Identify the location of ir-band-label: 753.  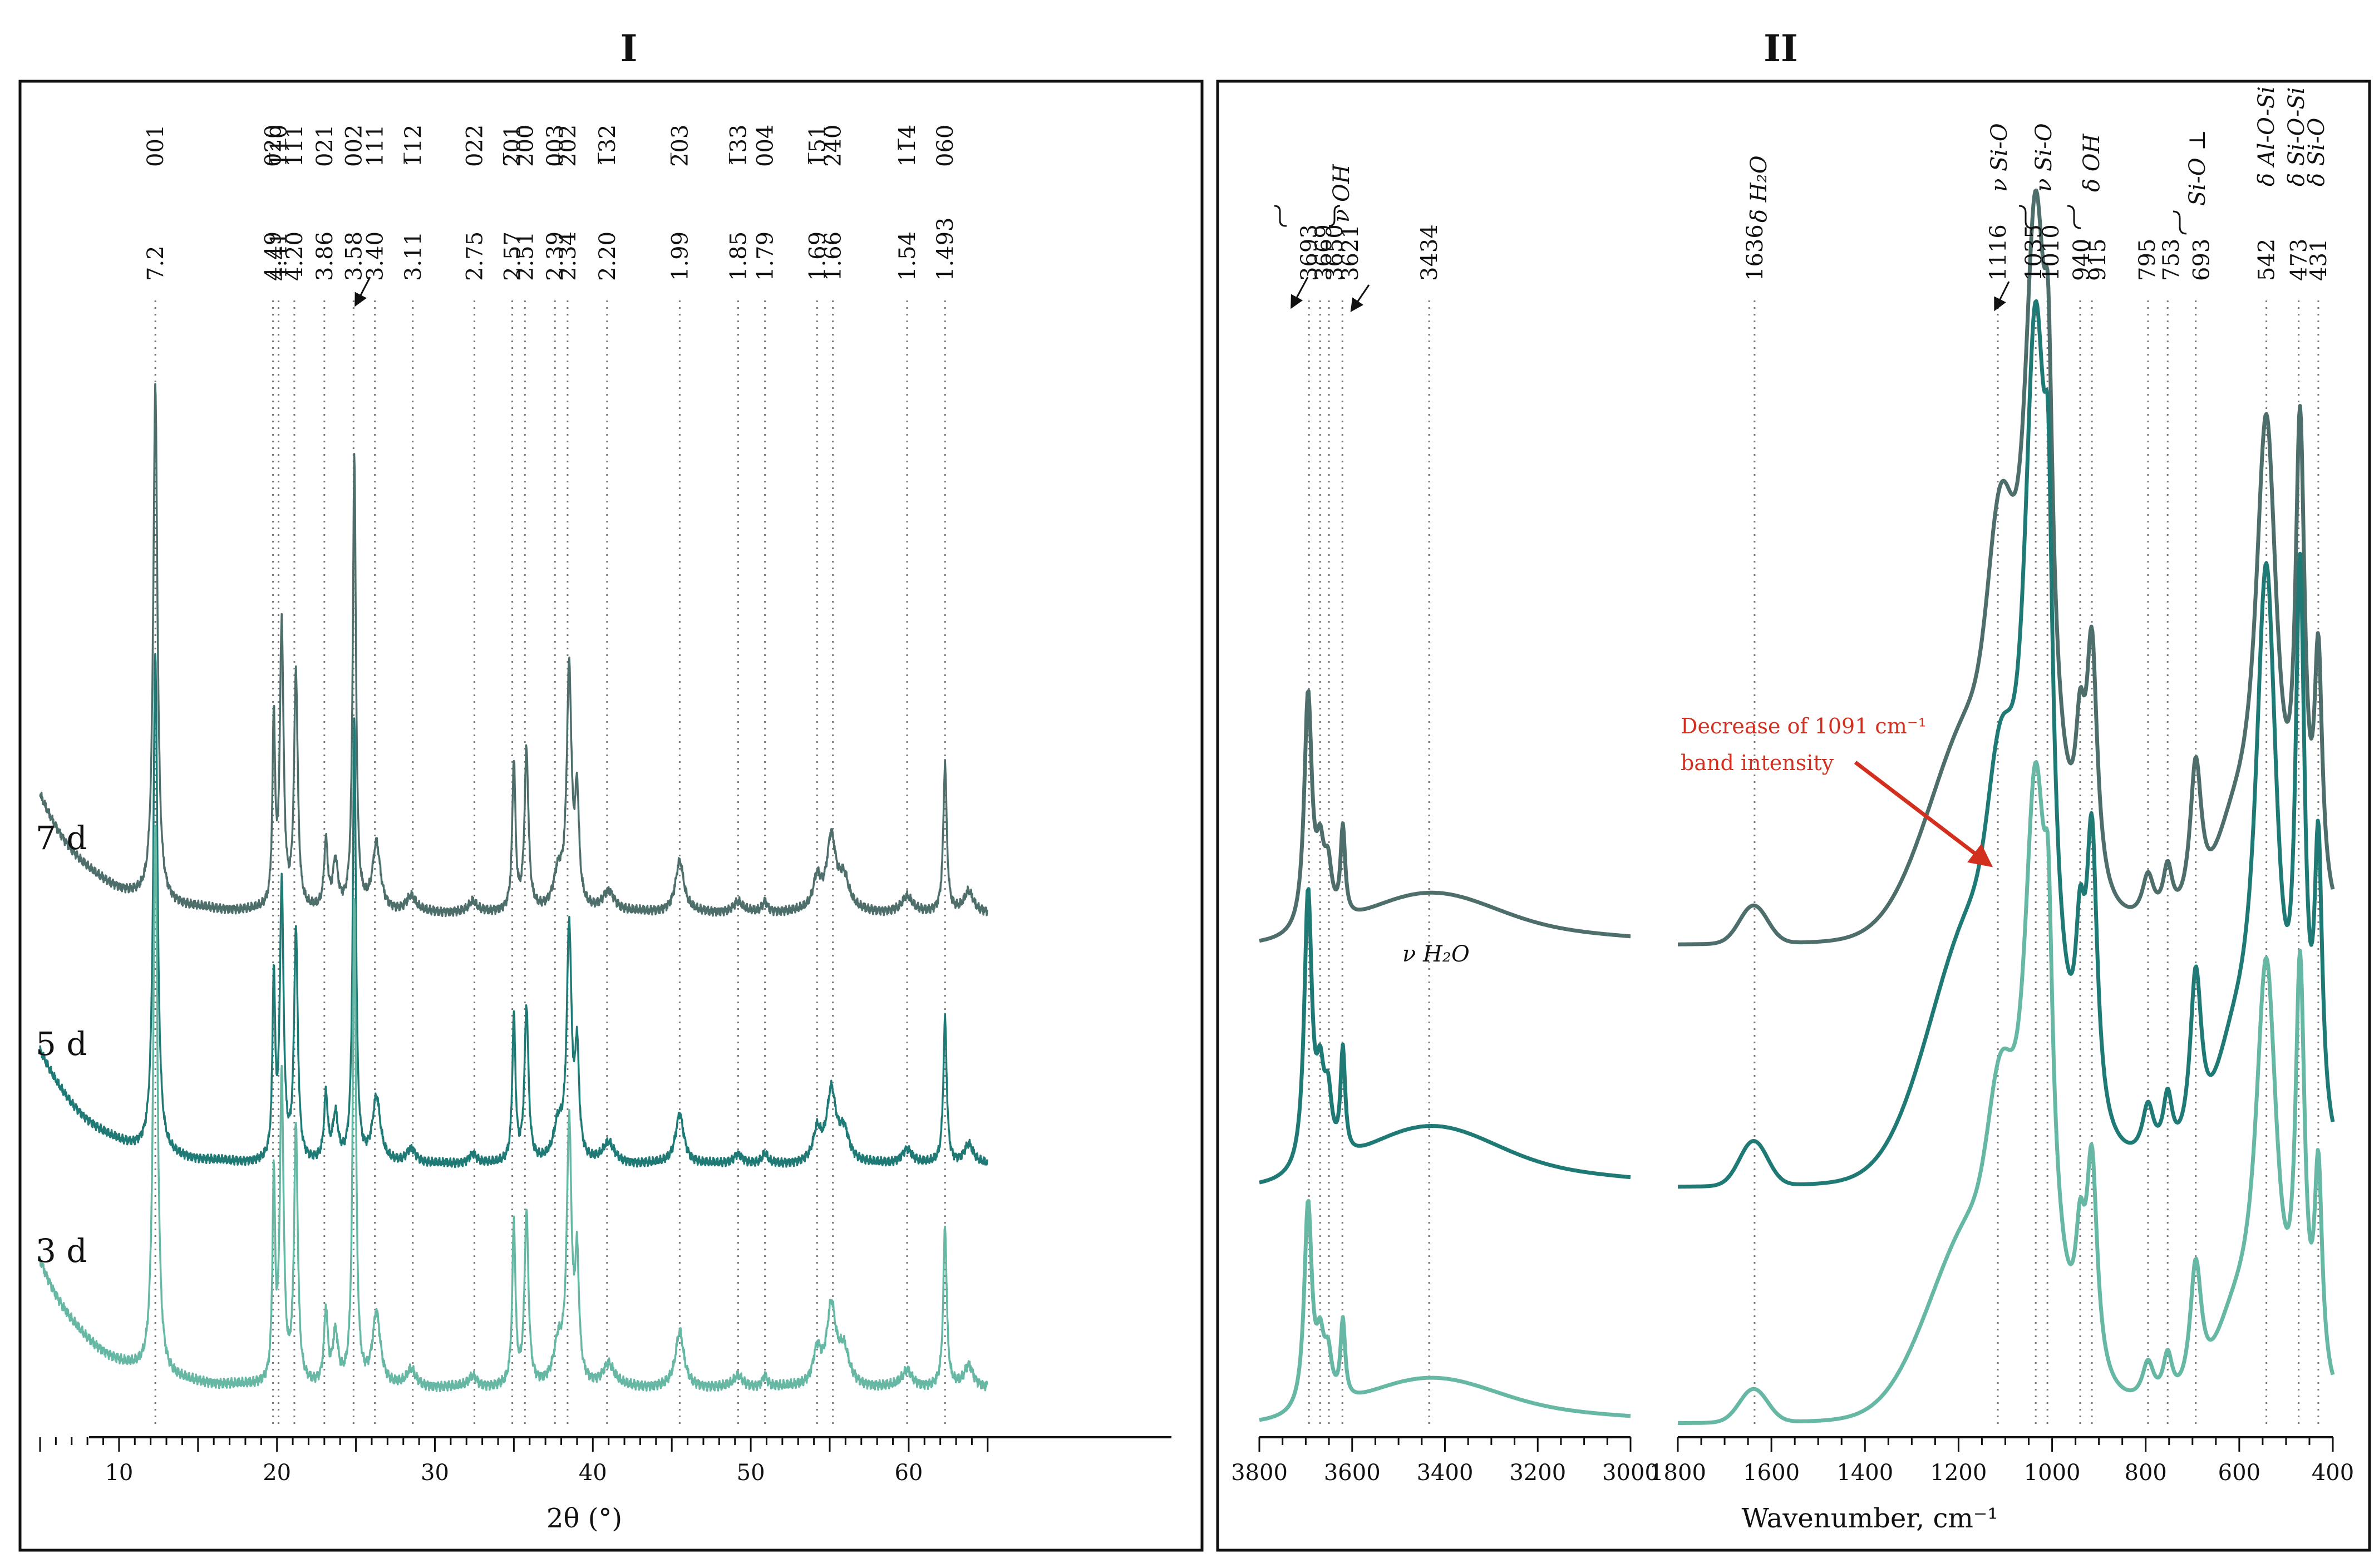
(2171, 260).